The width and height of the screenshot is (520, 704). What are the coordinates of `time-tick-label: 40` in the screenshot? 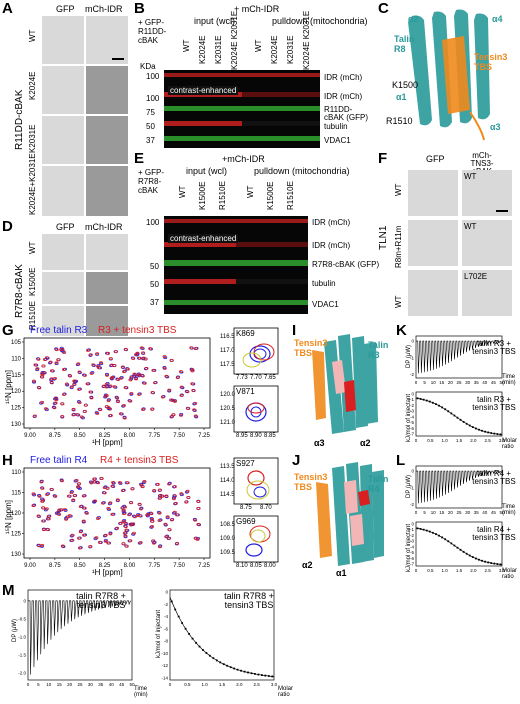 It's located at (112, 684).